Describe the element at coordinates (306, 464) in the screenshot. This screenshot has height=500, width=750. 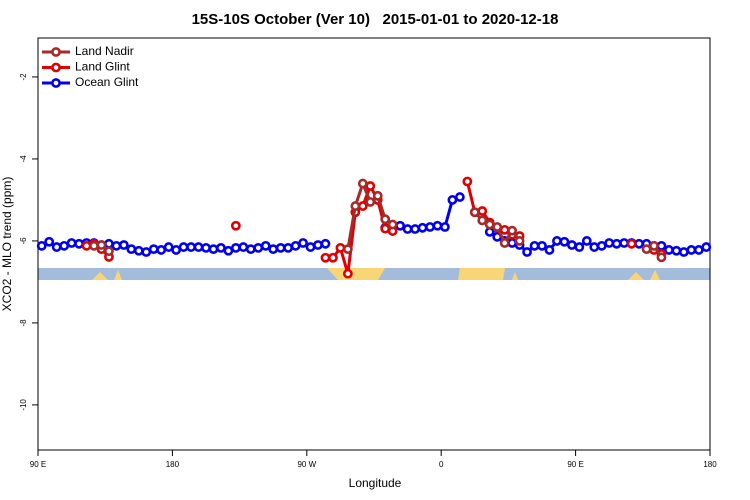
I see `x-tick-label: 90 W` at that location.